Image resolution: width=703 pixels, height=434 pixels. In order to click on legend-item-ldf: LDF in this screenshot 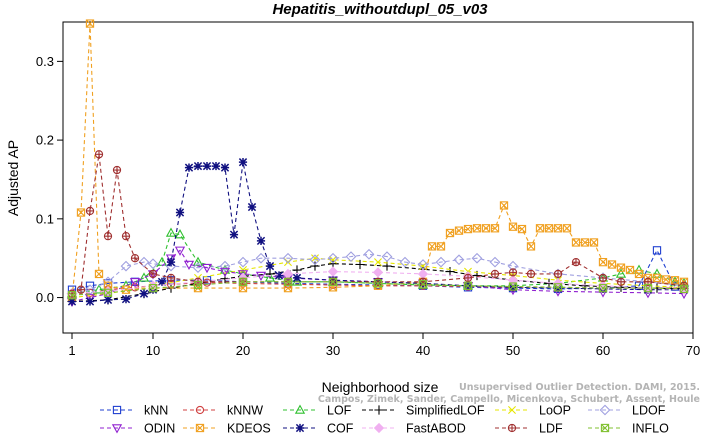, I will do `click(529, 428)`.